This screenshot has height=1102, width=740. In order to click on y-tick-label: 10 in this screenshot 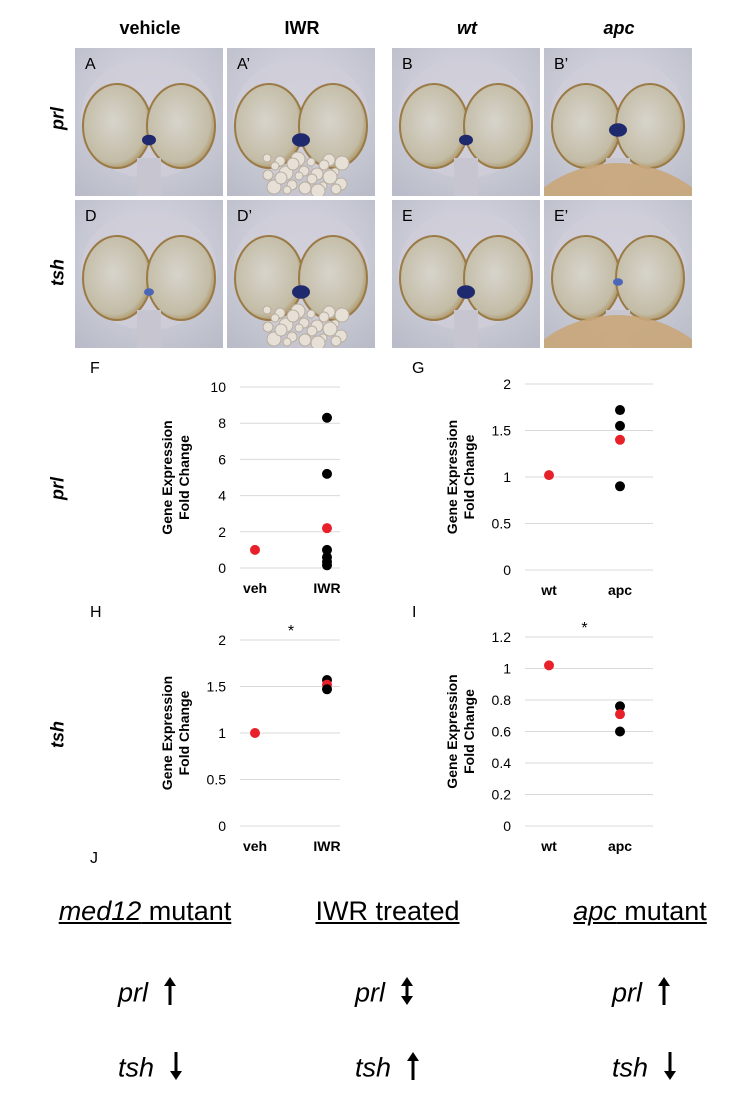, I will do `click(218, 387)`.